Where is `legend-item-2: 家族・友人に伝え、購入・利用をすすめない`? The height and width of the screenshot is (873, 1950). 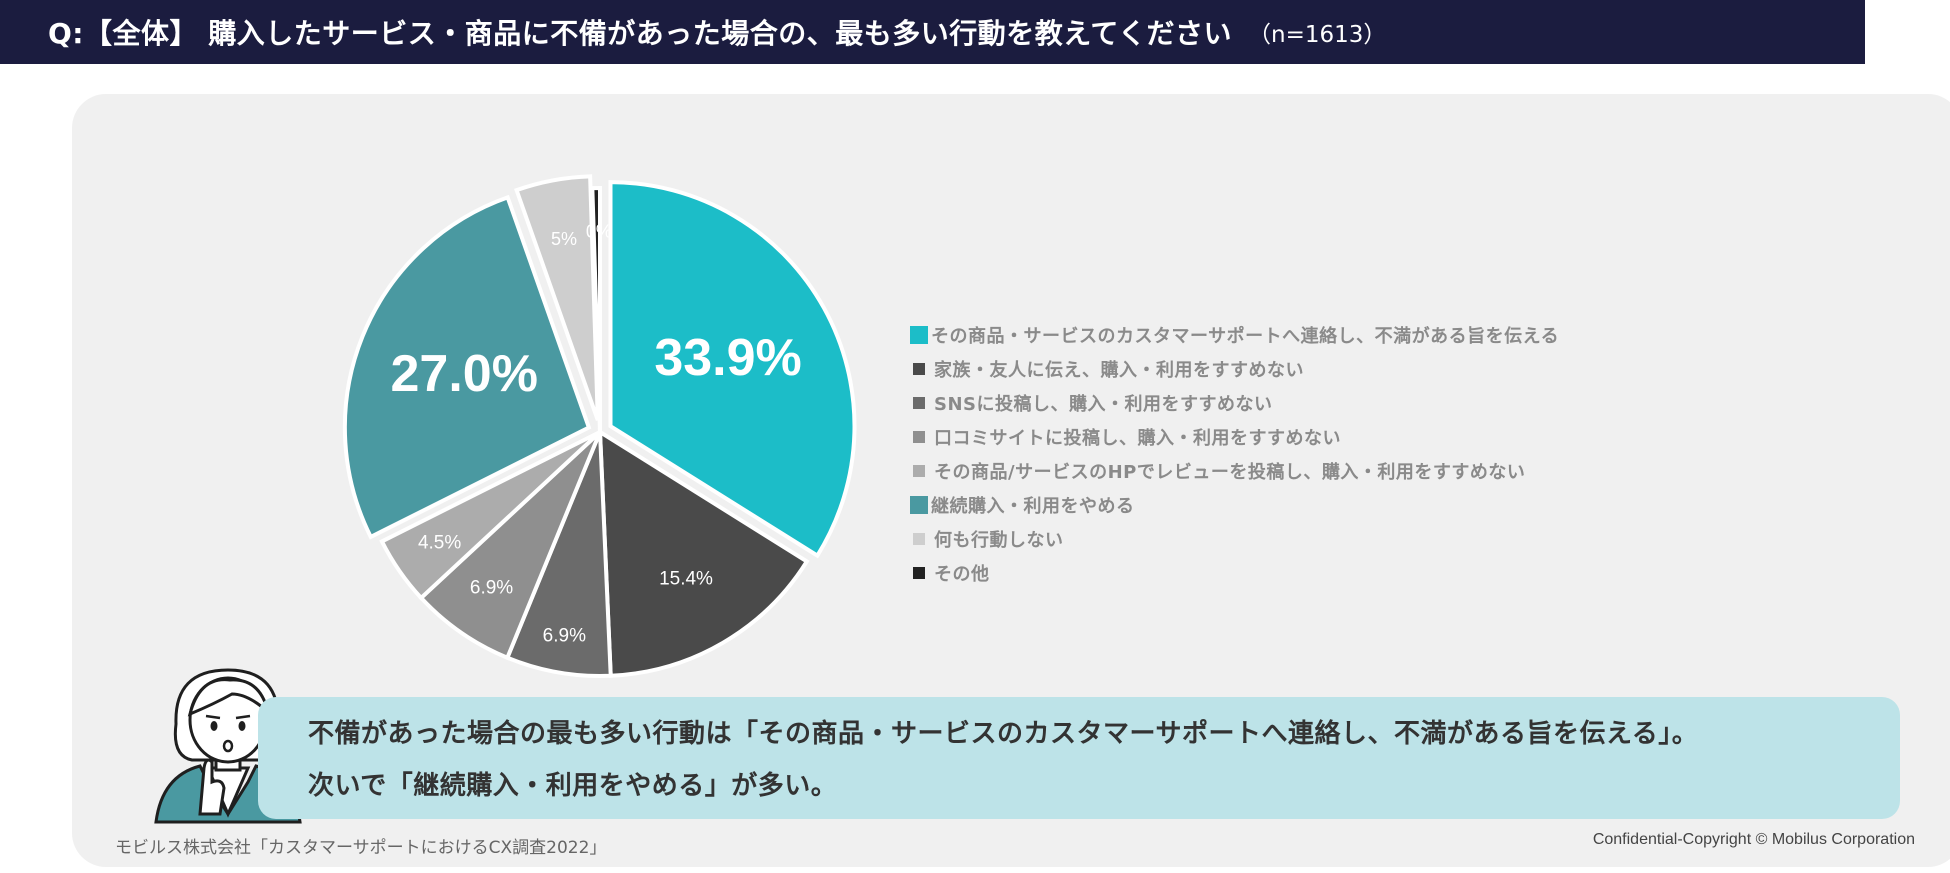
legend-item-2: 家族・友人に伝え、購入・利用をすすめない is located at coordinates (1234, 369).